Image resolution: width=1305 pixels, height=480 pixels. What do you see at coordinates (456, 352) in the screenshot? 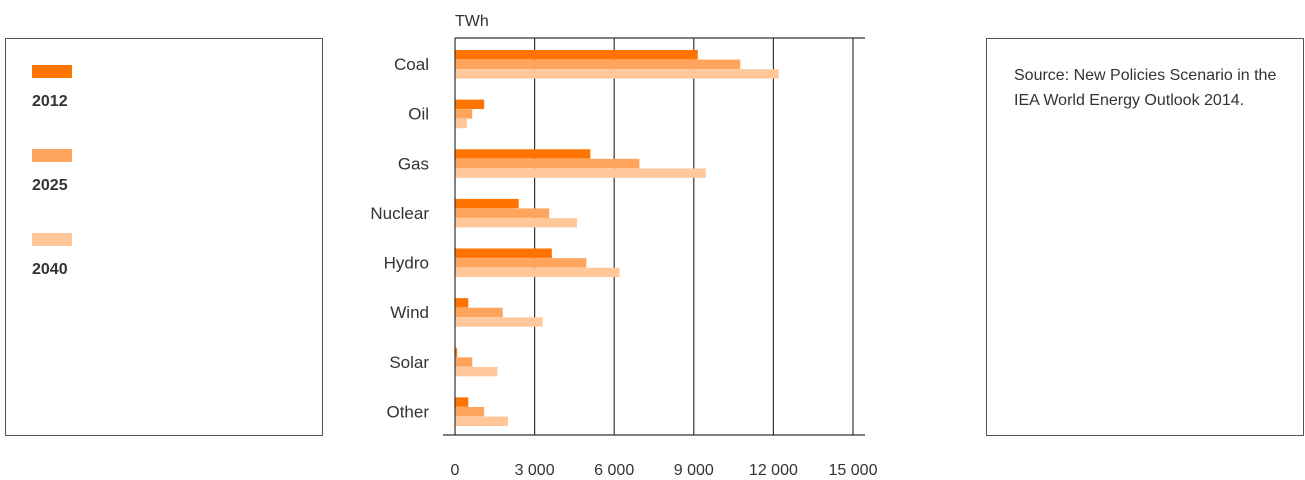
I see `bar-solar-2012` at bounding box center [456, 352].